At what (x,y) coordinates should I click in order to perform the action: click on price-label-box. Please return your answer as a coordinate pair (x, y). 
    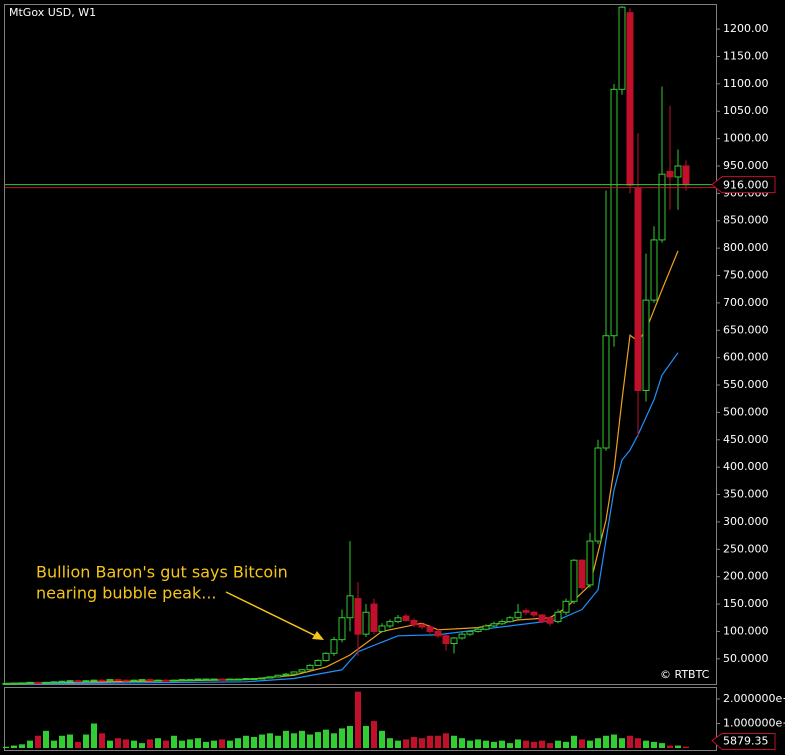
    Looking at the image, I should click on (743, 185).